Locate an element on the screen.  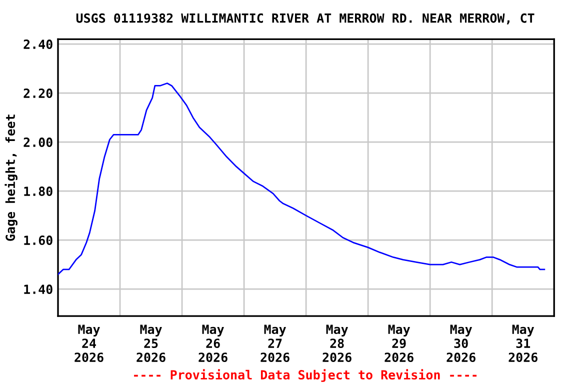
x-tick-label: May 28 2026 is located at coordinates (337, 343).